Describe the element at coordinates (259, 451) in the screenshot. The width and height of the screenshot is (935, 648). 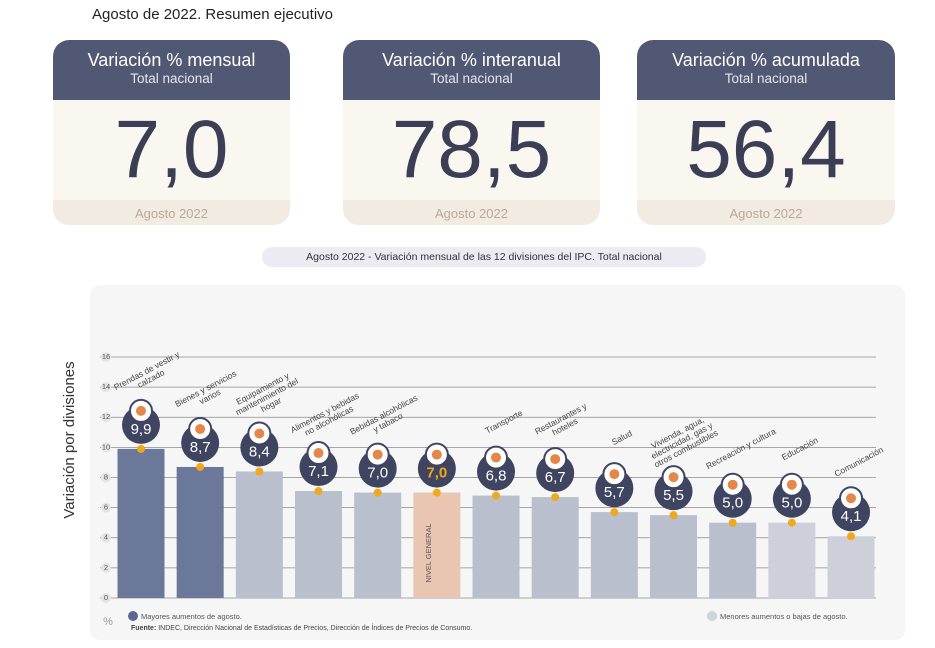
I see `value-label: 8,4` at that location.